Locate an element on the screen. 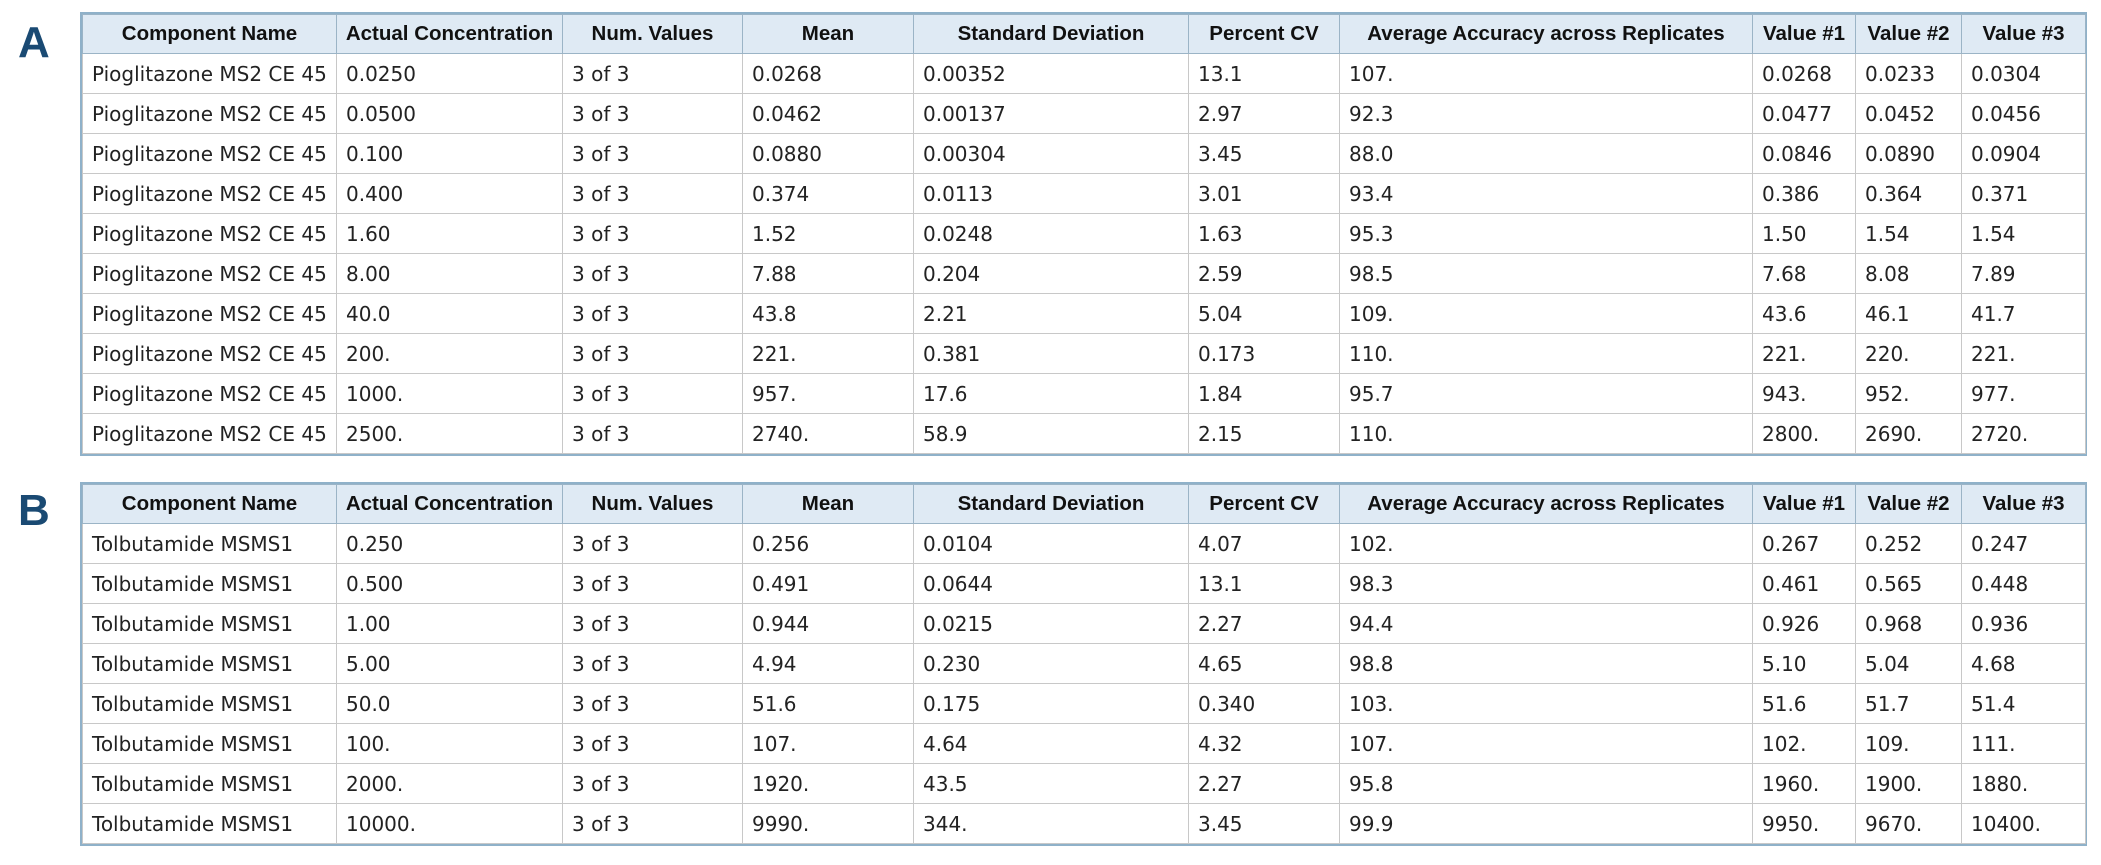 This screenshot has width=2101, height=865. cell-mean: 0.374 is located at coordinates (828, 193).